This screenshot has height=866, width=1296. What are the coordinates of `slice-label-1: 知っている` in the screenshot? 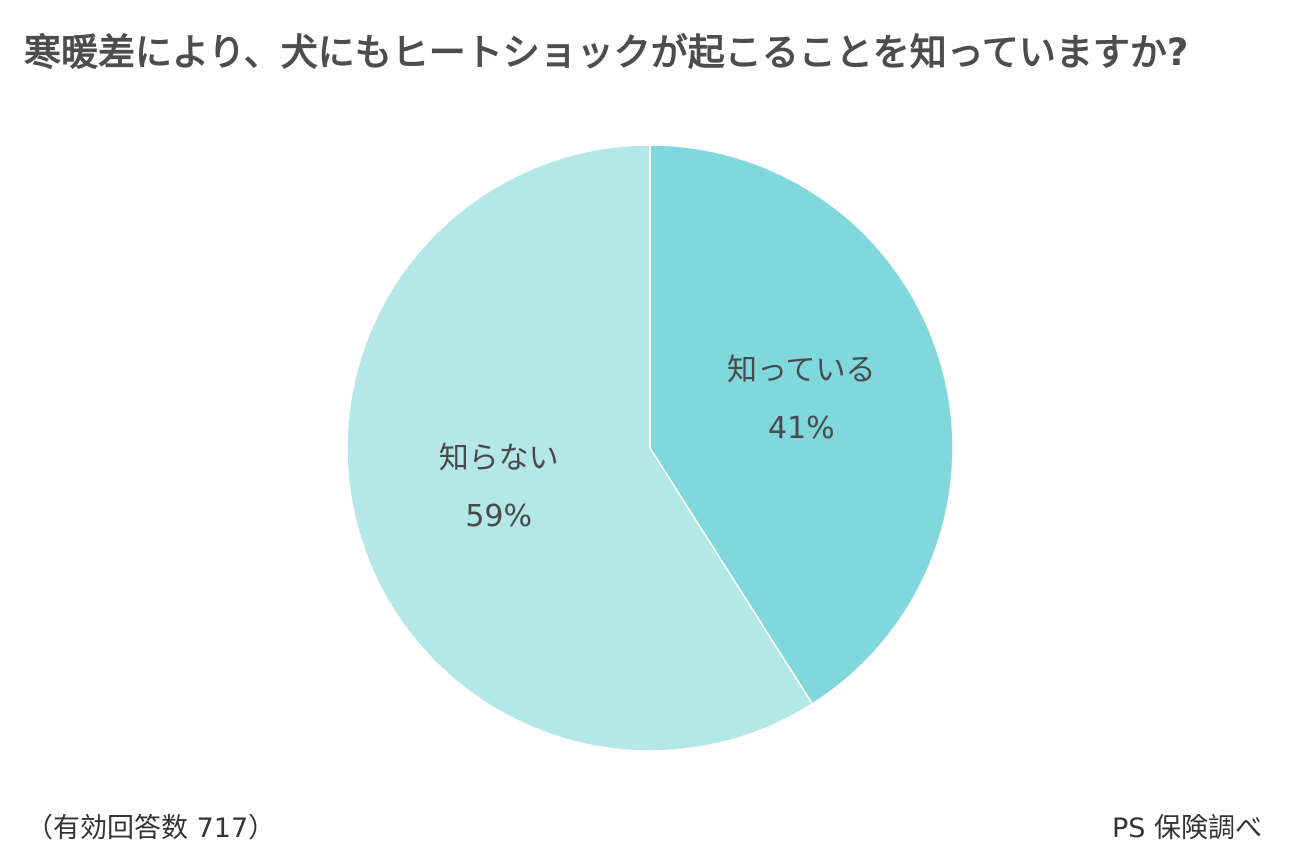 It's located at (801, 370).